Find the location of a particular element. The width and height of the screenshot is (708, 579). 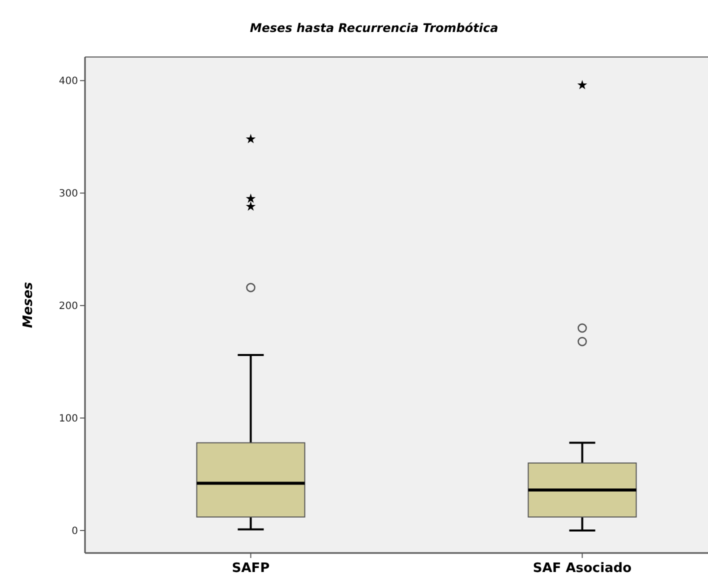

chart-title: Meses hasta Recurrencia Trombótica is located at coordinates (374, 28).